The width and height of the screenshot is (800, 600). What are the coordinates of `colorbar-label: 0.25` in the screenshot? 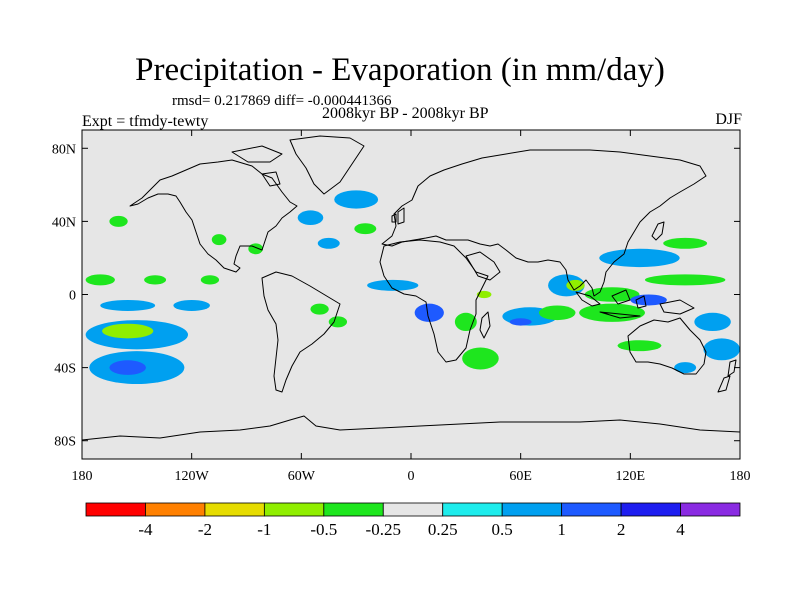 It's located at (443, 529).